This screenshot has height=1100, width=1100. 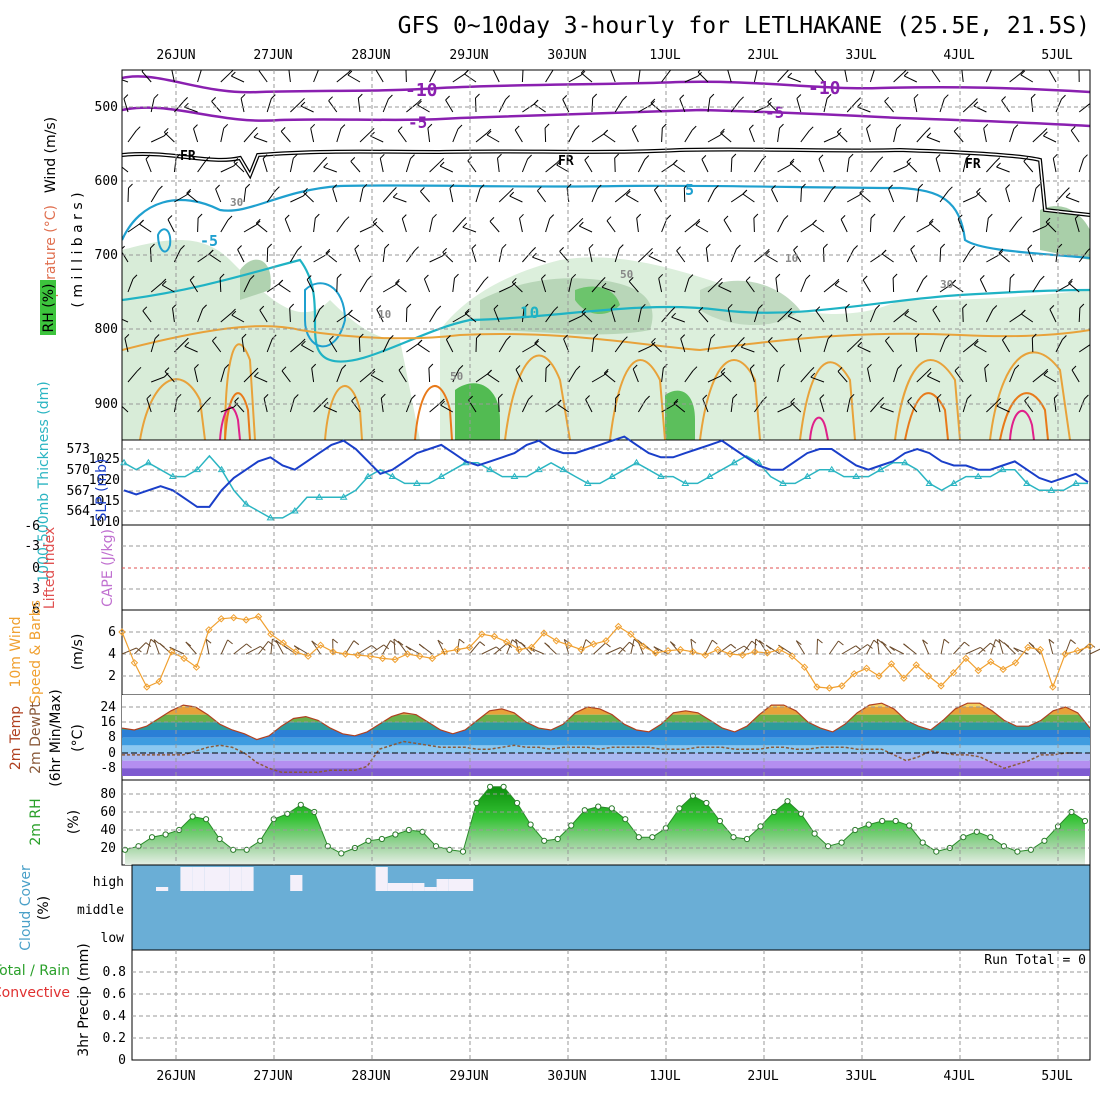 I want to click on cloud-bar, so click(x=247, y=879).